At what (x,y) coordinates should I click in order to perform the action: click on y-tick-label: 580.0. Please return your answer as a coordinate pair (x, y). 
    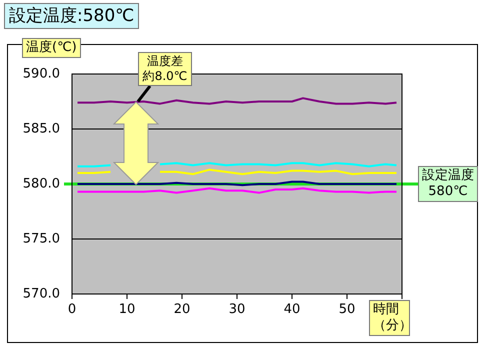
    Looking at the image, I should click on (41, 184).